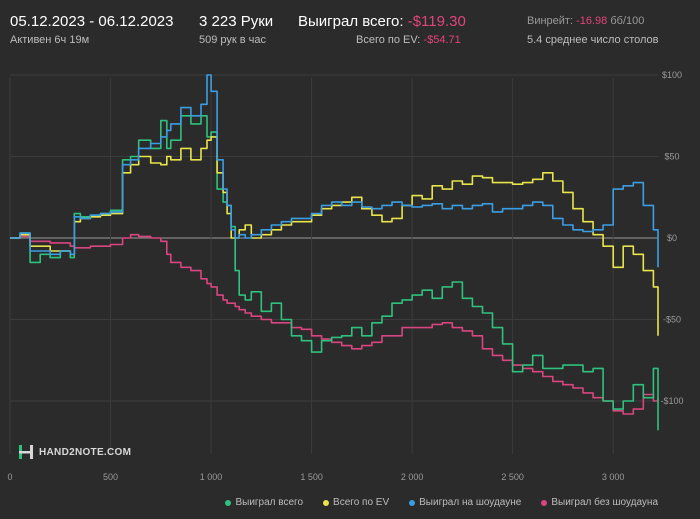  What do you see at coordinates (311, 477) in the screenshot?
I see `x-tick-label: 1 500` at bounding box center [311, 477].